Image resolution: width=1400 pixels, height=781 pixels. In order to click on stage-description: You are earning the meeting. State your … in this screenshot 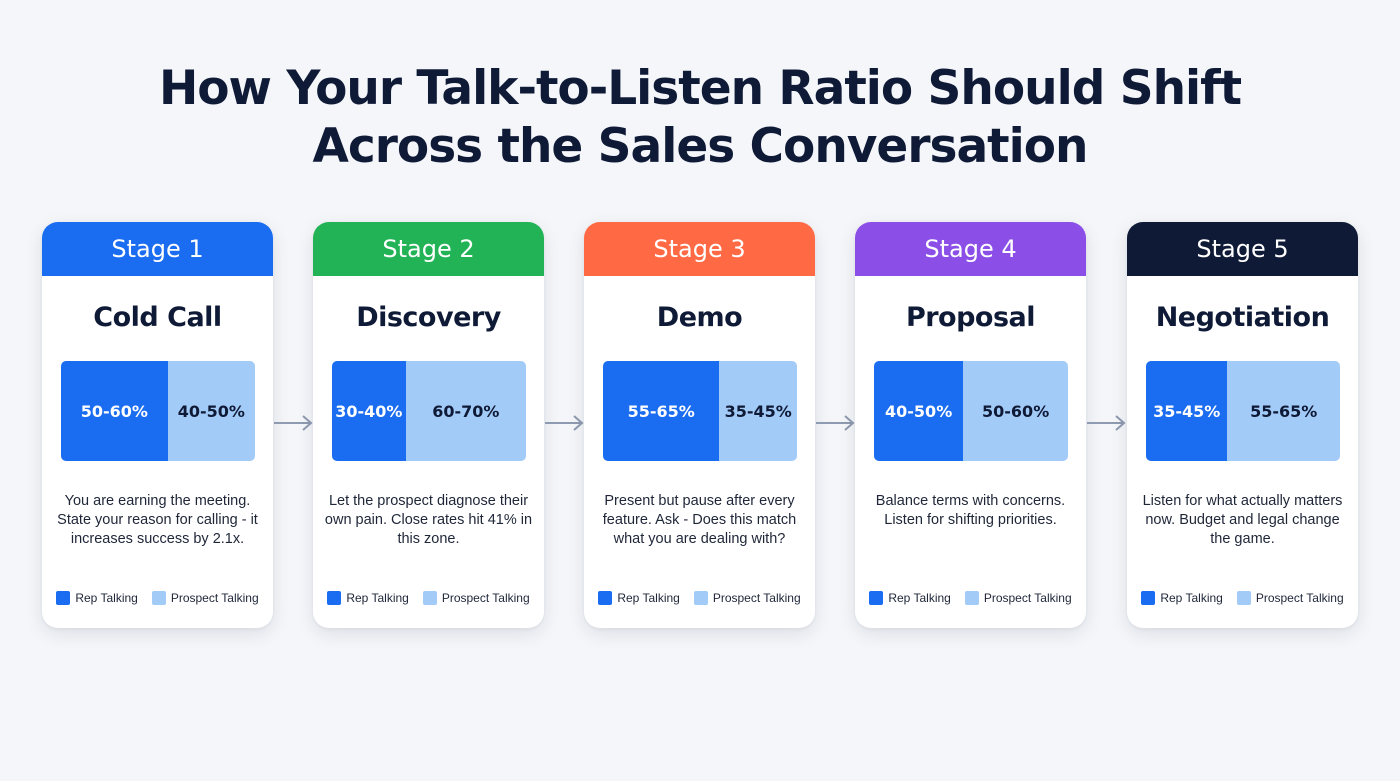, I will do `click(157, 520)`.